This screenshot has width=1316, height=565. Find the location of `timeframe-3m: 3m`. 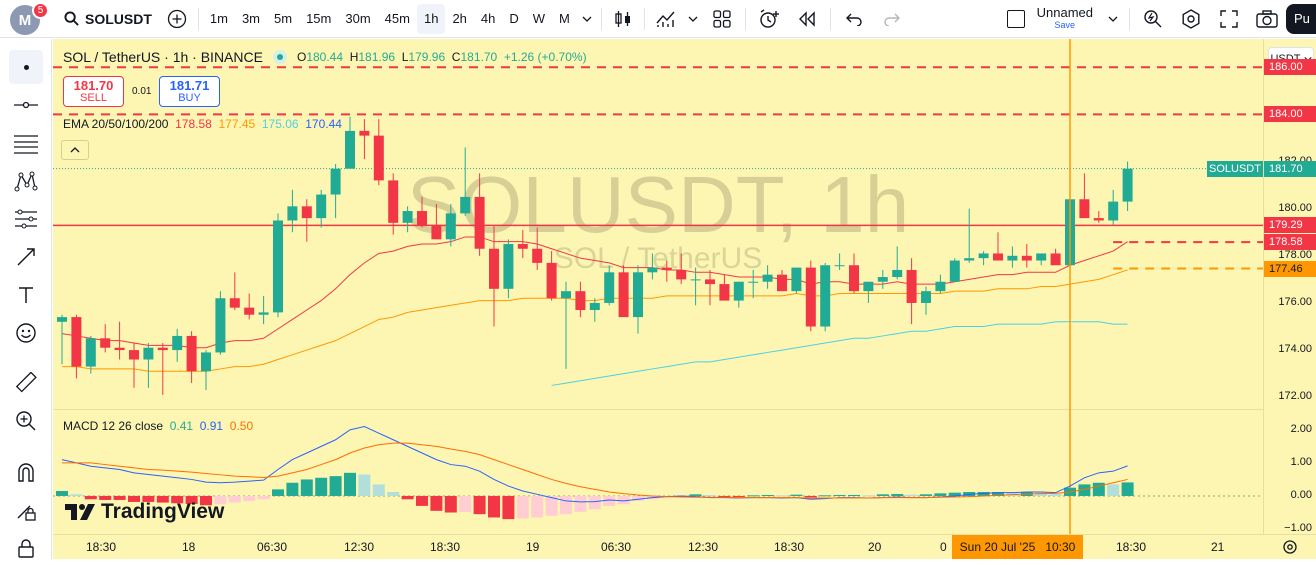

timeframe-3m: 3m is located at coordinates (251, 18).